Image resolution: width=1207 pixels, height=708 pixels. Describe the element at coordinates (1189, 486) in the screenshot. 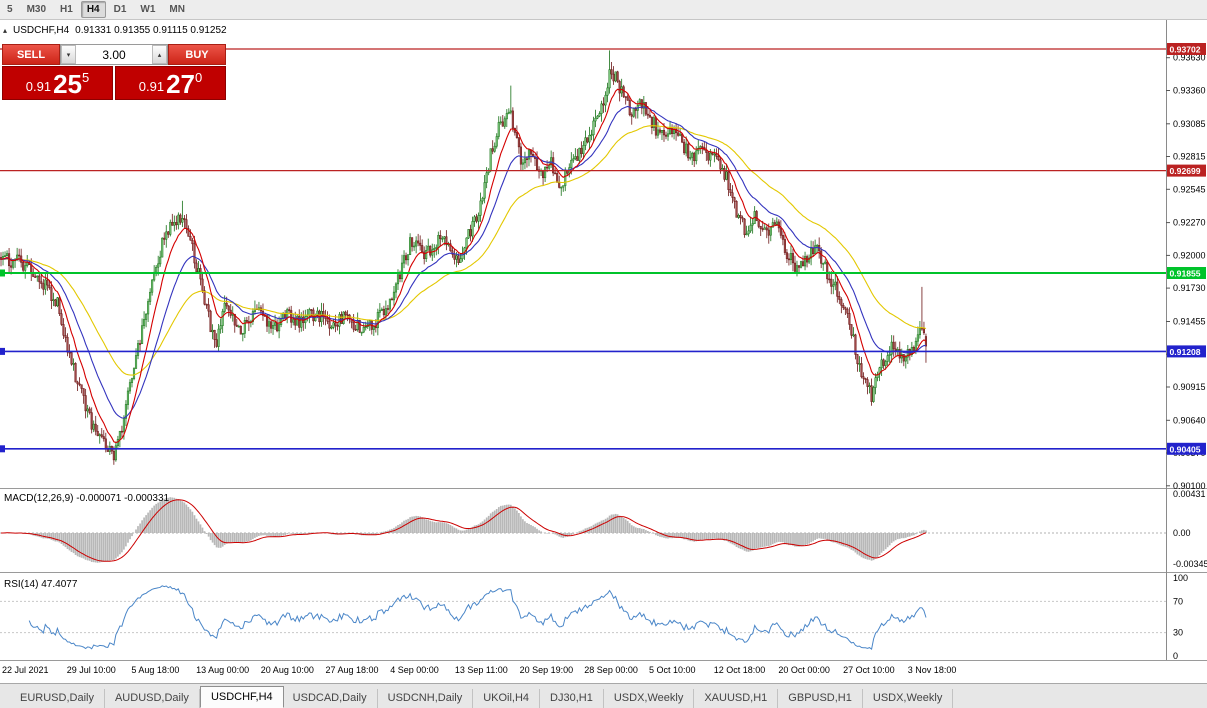

I see `svg-text: 0.90100` at that location.